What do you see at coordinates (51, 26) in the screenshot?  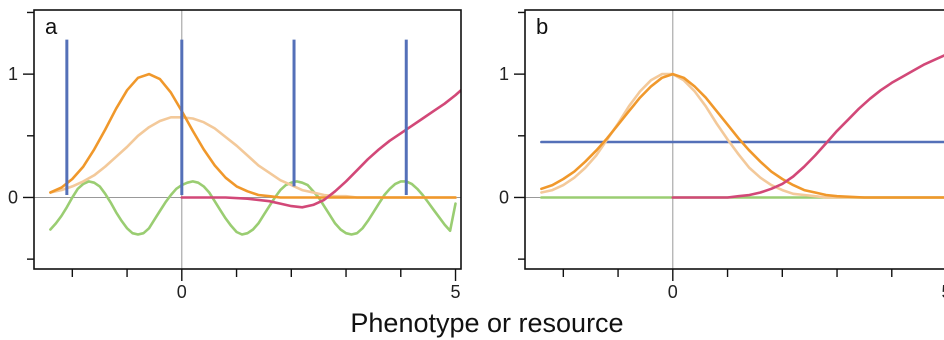 I see `panel-letter: a` at bounding box center [51, 26].